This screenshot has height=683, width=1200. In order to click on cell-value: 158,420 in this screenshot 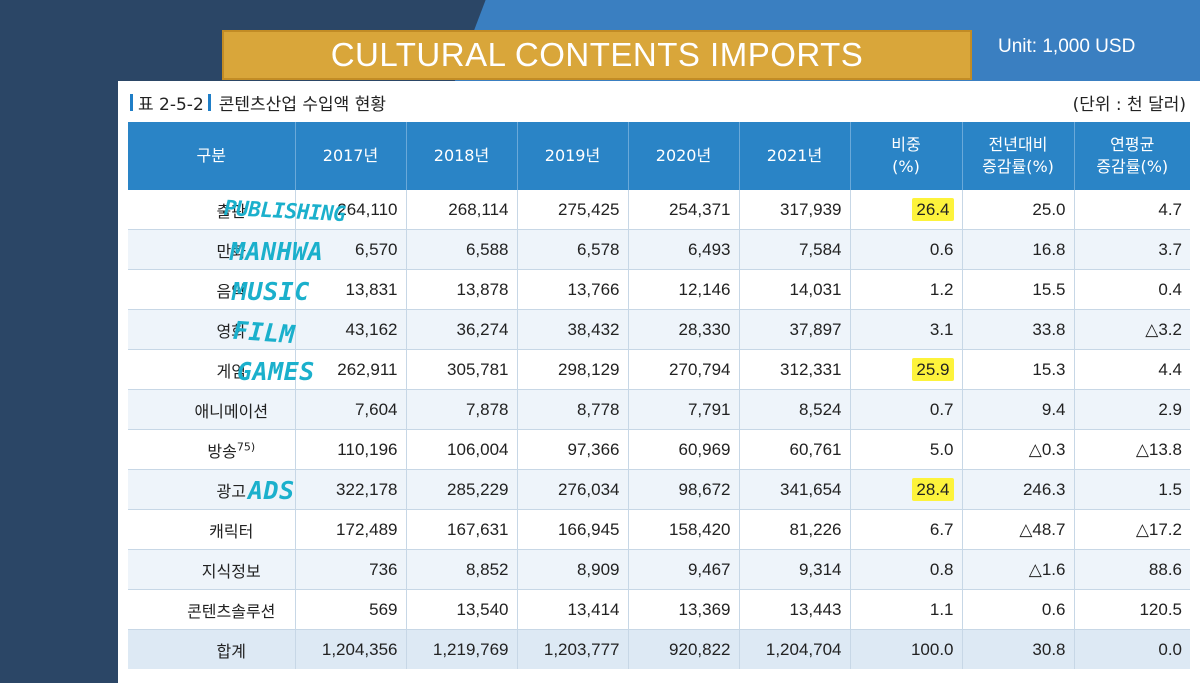, I will do `click(700, 529)`.